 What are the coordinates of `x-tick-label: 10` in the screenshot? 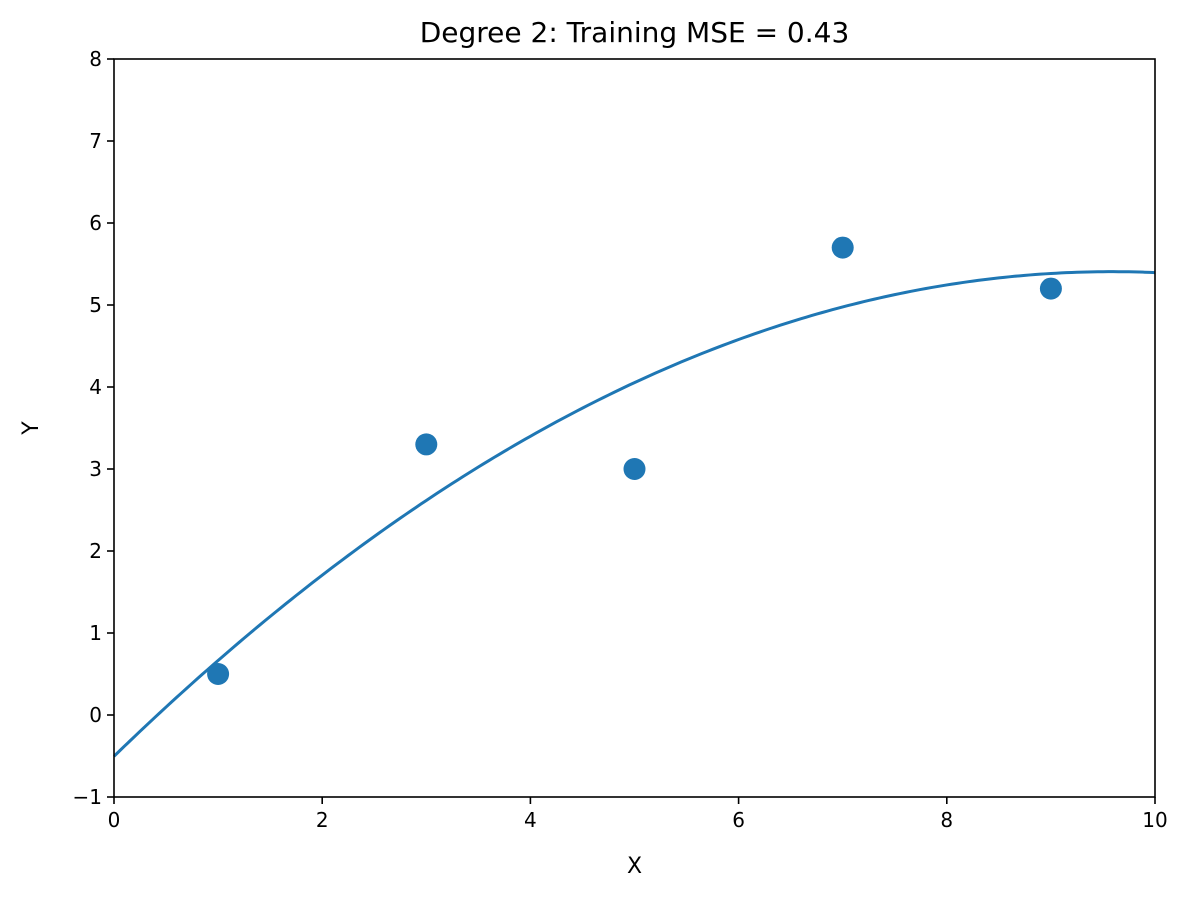 It's located at (1154, 820).